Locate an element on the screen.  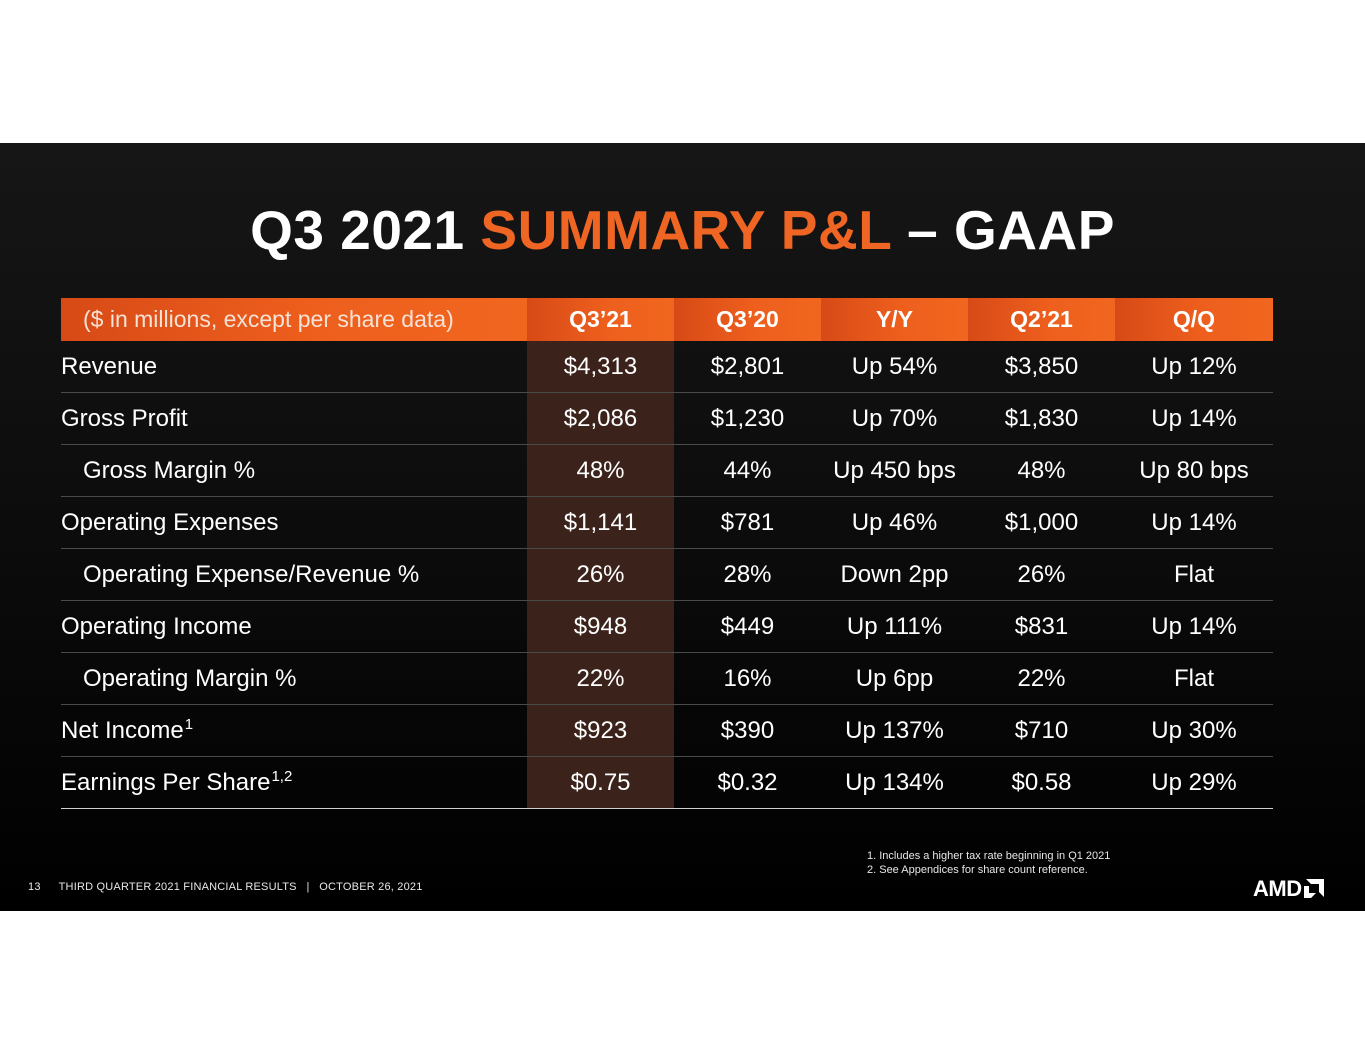
row-label: Operating Expenses is located at coordinates (294, 522).